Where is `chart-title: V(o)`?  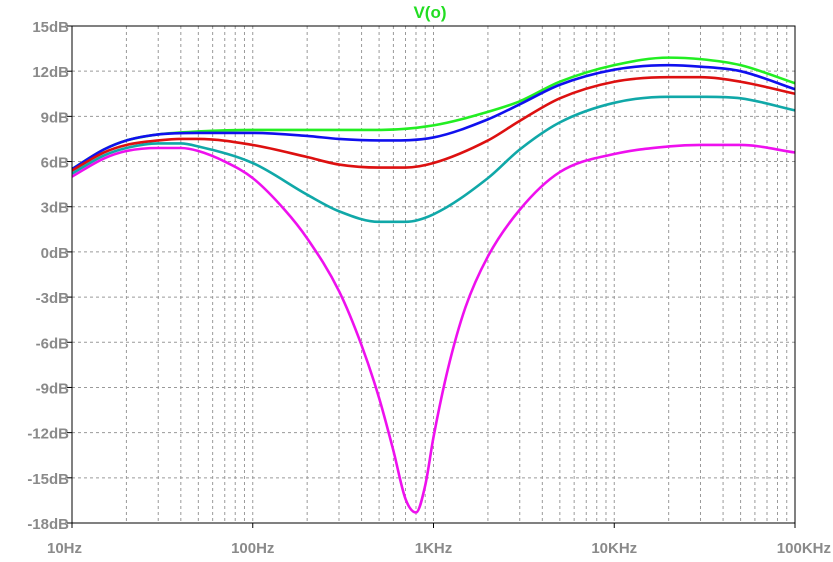 chart-title: V(o) is located at coordinates (429, 12).